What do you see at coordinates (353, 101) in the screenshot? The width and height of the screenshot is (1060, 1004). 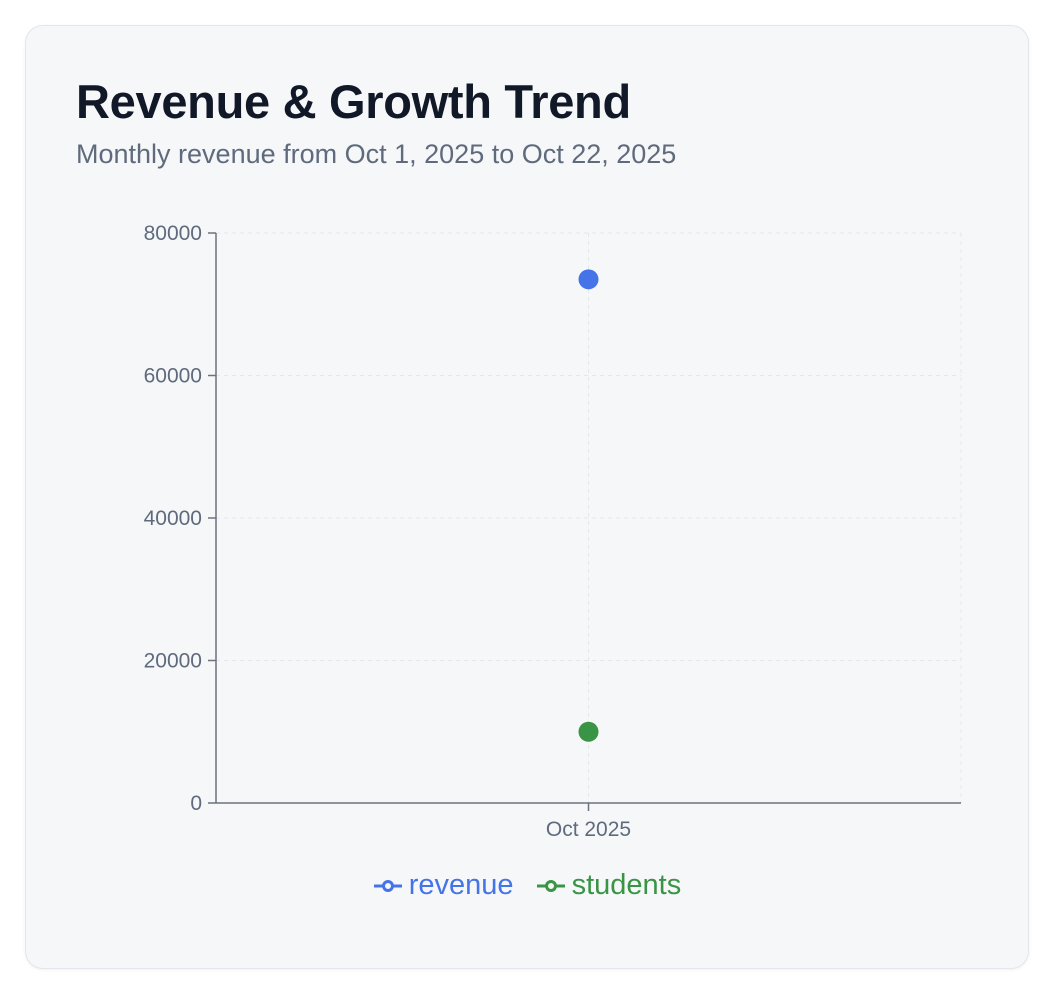 I see `chart-title: Revenue & Growth Trend` at bounding box center [353, 101].